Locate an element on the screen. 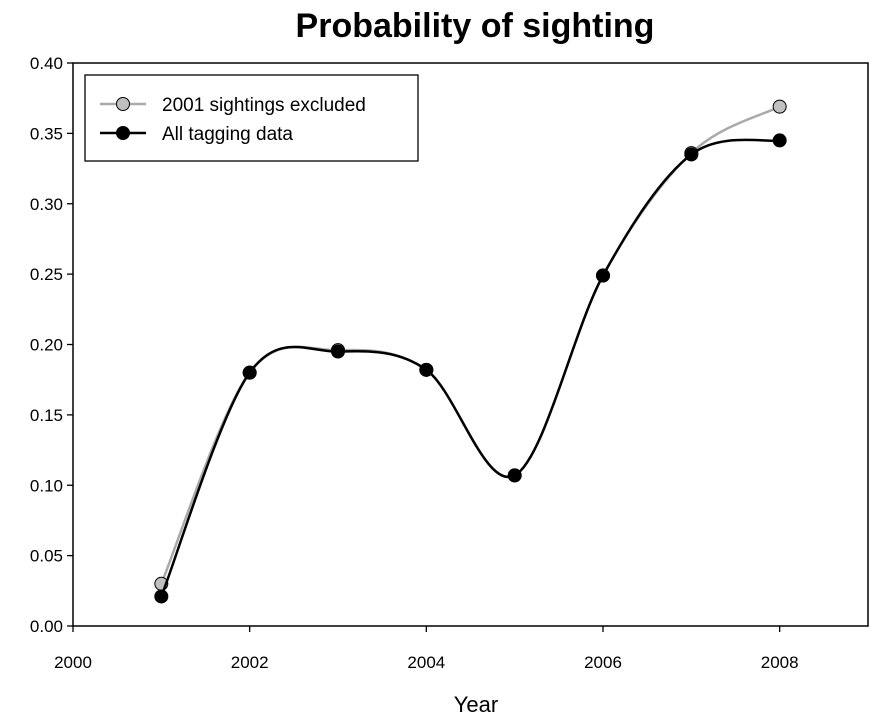 The height and width of the screenshot is (720, 870). x-tick-label: 2008 is located at coordinates (780, 662).